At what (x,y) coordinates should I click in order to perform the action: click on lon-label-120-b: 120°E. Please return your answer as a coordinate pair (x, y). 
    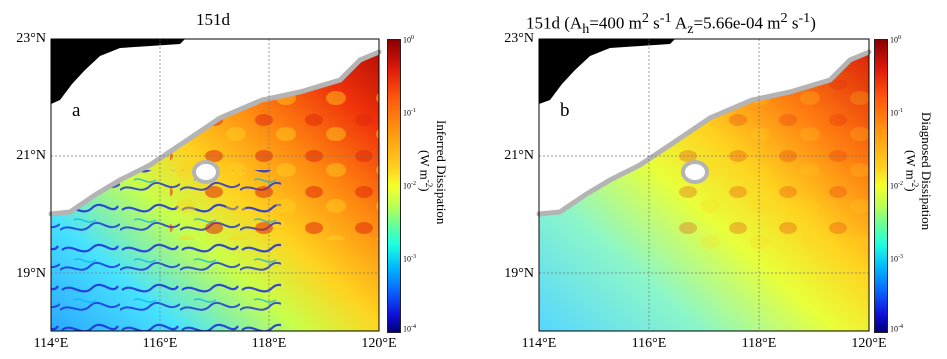
    Looking at the image, I should click on (869, 343).